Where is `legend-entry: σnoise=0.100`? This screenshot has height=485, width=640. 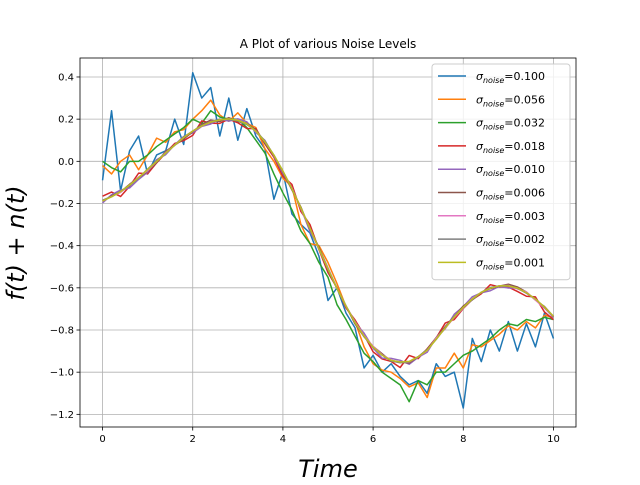 legend-entry: σnoise=0.100 is located at coordinates (510, 77).